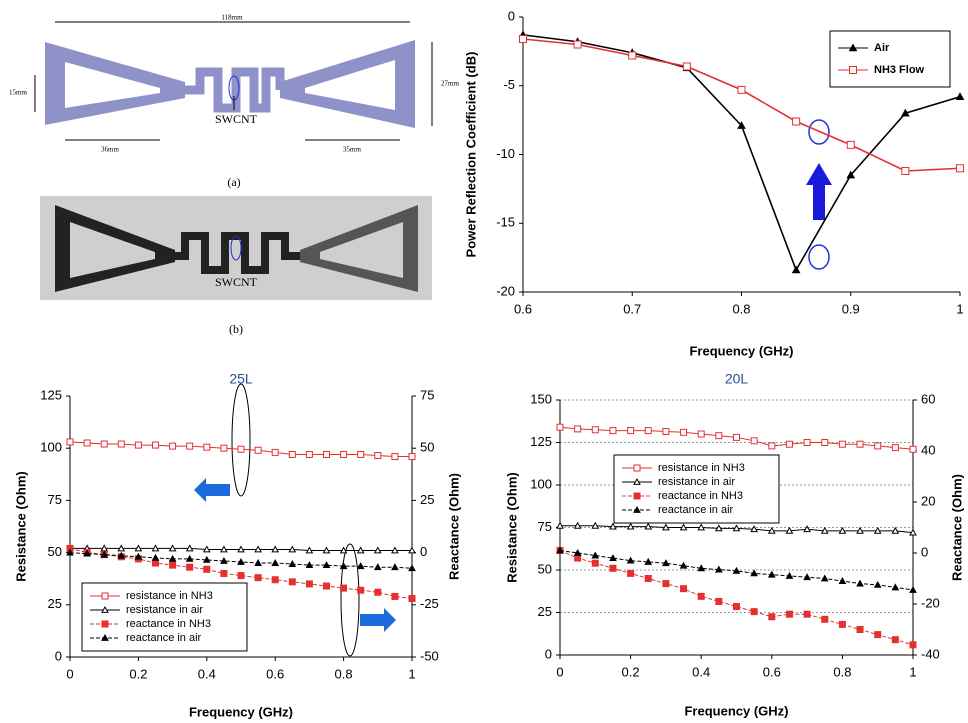 The width and height of the screenshot is (968, 723). I want to click on y-tick-label: 25, so click(55, 603).